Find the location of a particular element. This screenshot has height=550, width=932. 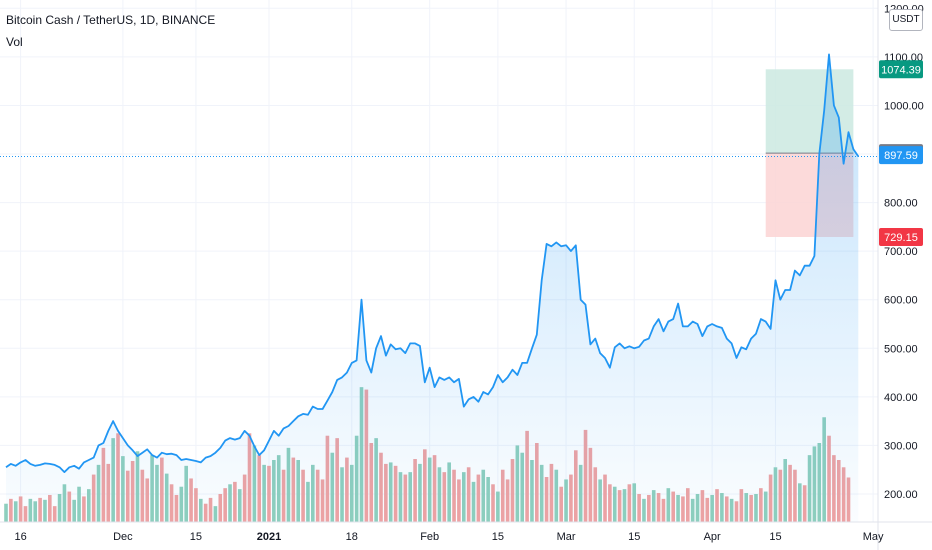

x-tick-label: 18 is located at coordinates (352, 537).